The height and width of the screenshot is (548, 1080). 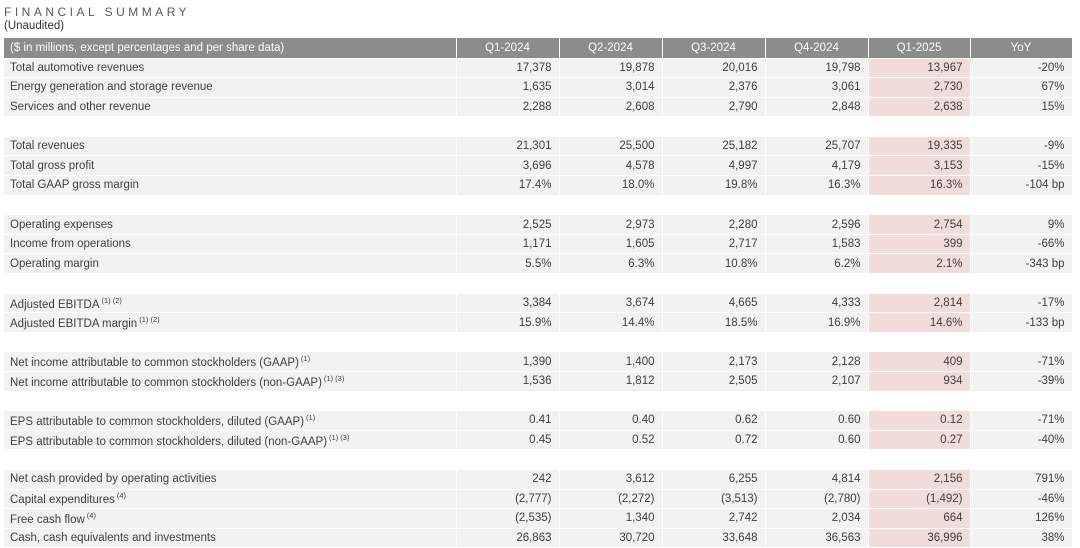 What do you see at coordinates (713, 537) in the screenshot?
I see `cell-q3-2024: 33,648` at bounding box center [713, 537].